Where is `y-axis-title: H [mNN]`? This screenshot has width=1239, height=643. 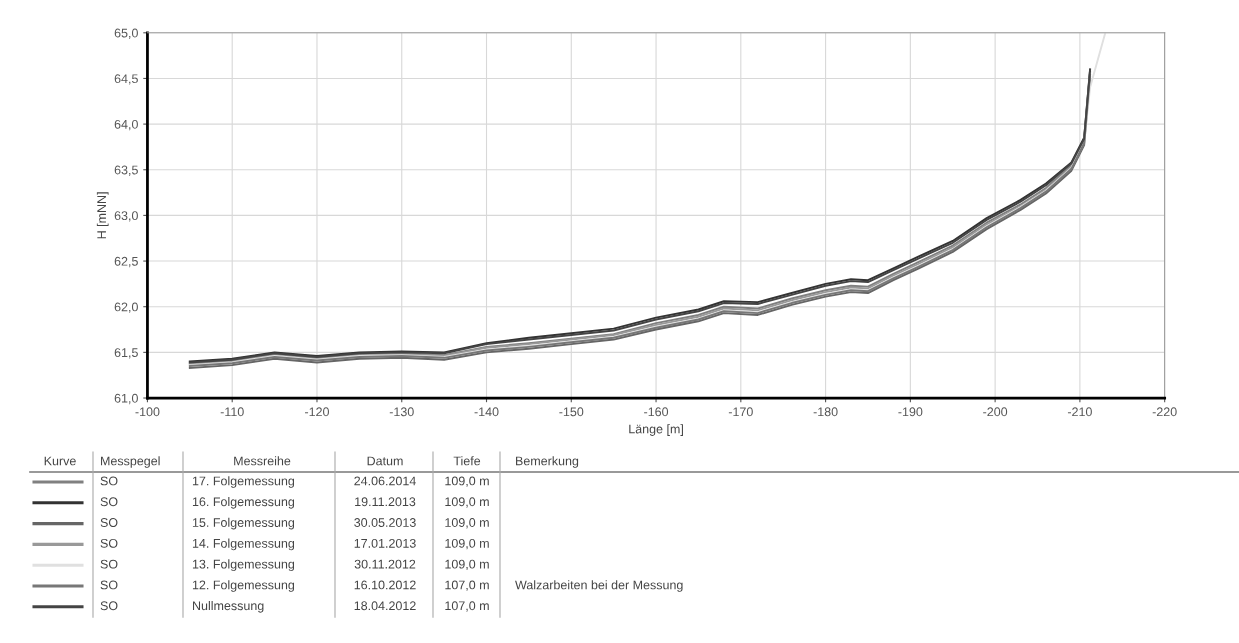
y-axis-title: H [mNN] is located at coordinates (102, 215).